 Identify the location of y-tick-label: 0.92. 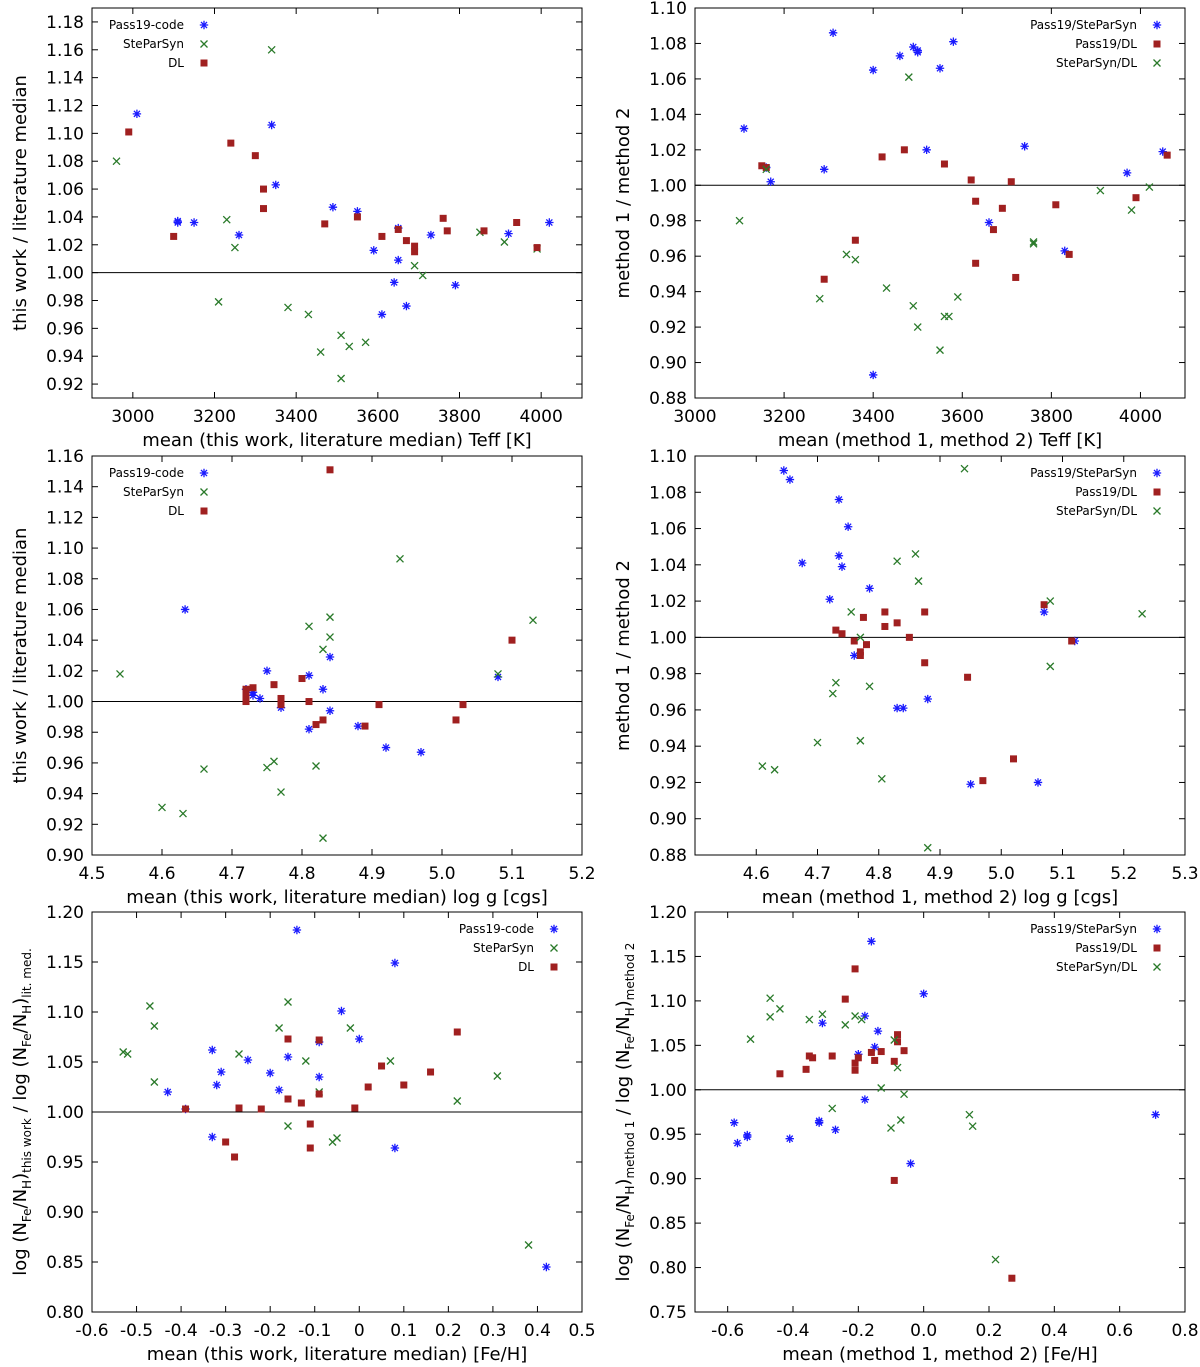
(668, 328).